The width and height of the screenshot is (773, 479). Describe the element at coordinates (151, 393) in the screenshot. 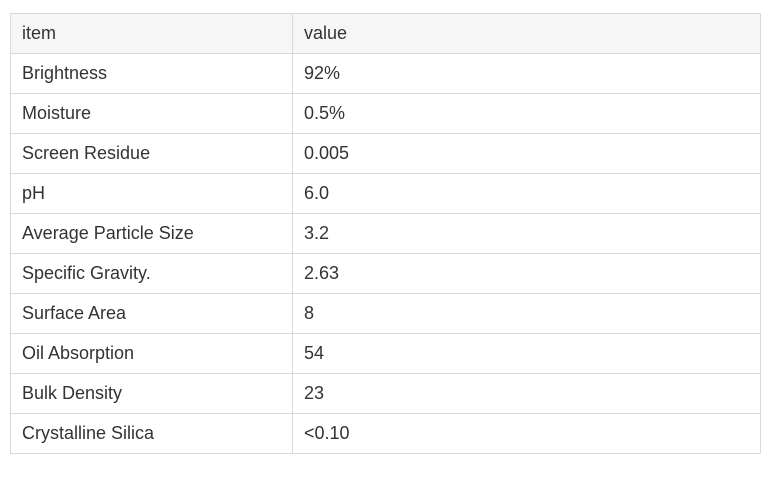

I see `item-cell: Bulk Density` at that location.